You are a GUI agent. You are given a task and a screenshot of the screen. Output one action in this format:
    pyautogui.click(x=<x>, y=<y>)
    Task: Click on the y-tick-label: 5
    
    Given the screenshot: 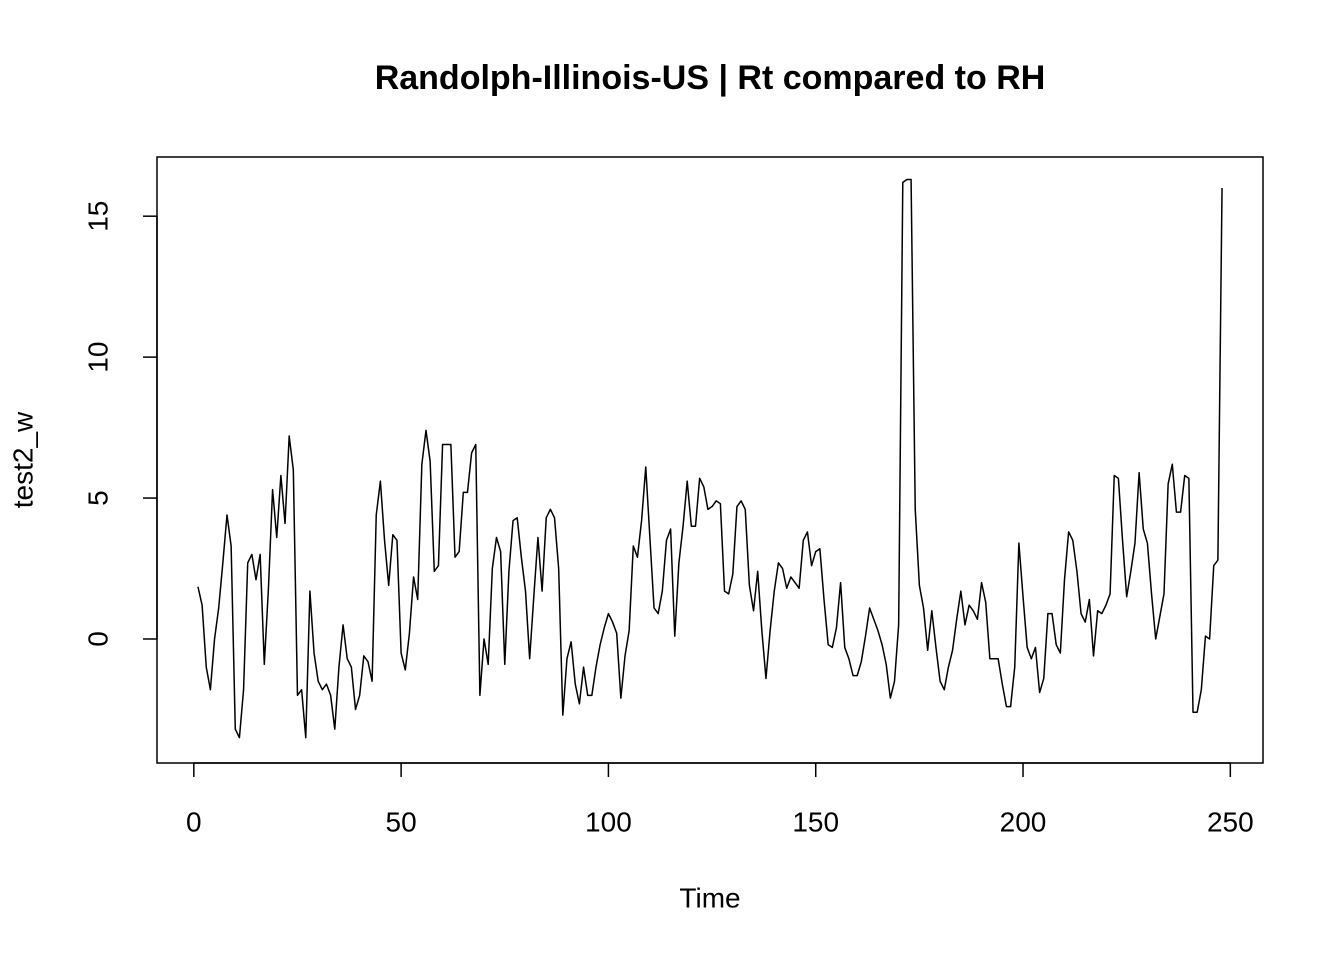 What is the action you would take?
    pyautogui.click(x=97, y=498)
    